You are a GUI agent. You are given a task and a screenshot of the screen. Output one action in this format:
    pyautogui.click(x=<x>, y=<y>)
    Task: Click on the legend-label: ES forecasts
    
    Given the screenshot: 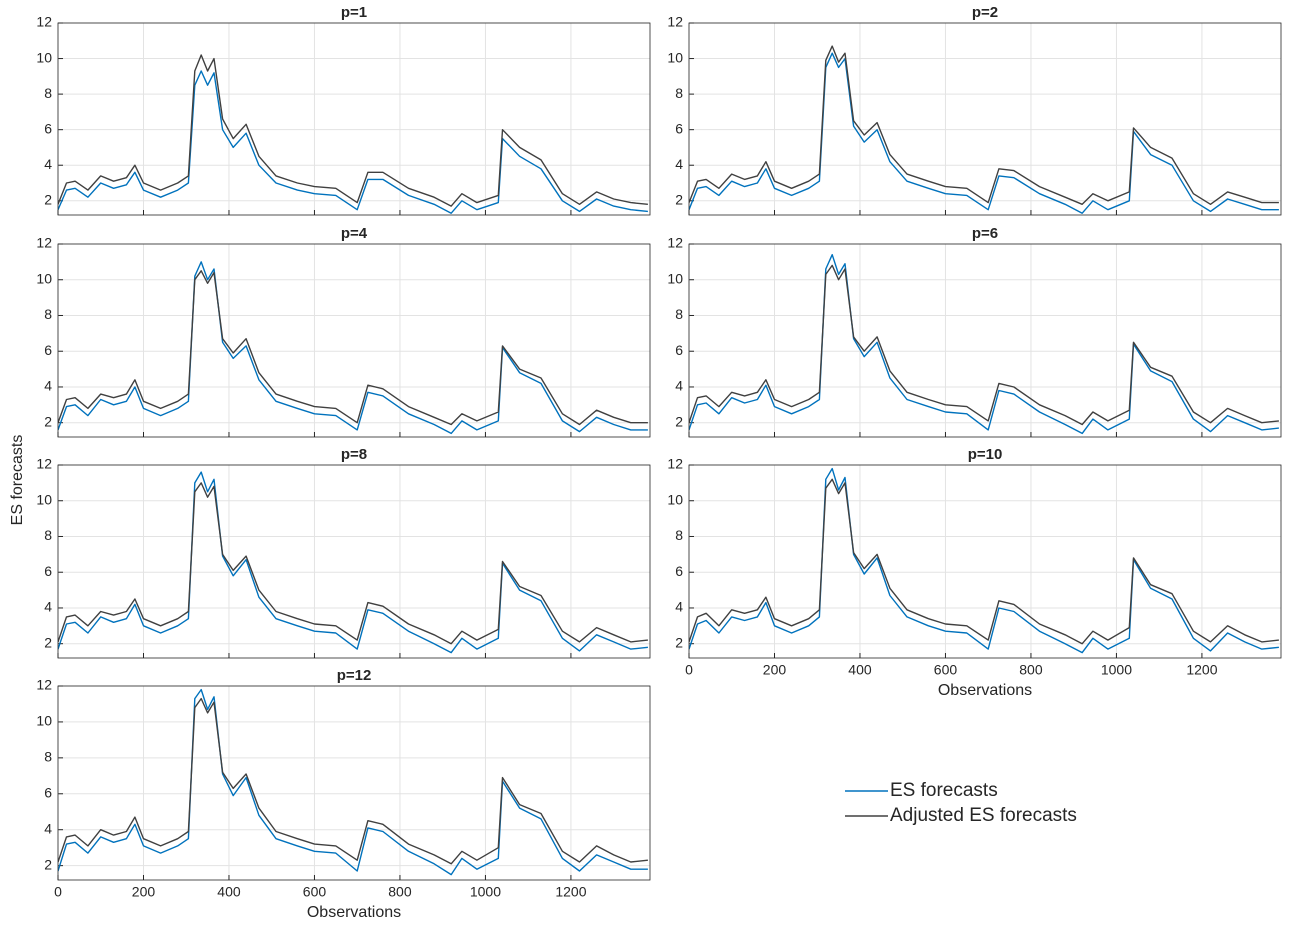 What is the action you would take?
    pyautogui.click(x=944, y=790)
    